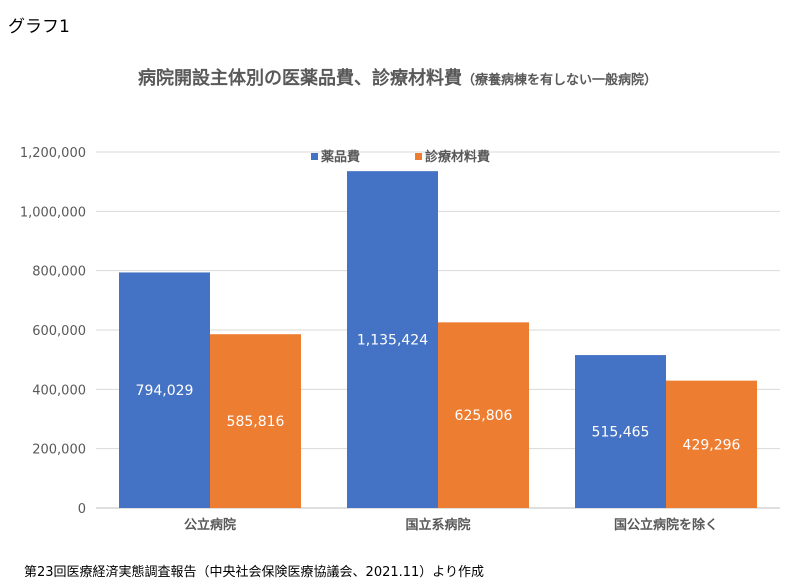  What do you see at coordinates (59, 450) in the screenshot?
I see `y-tick-label: 200,000` at bounding box center [59, 450].